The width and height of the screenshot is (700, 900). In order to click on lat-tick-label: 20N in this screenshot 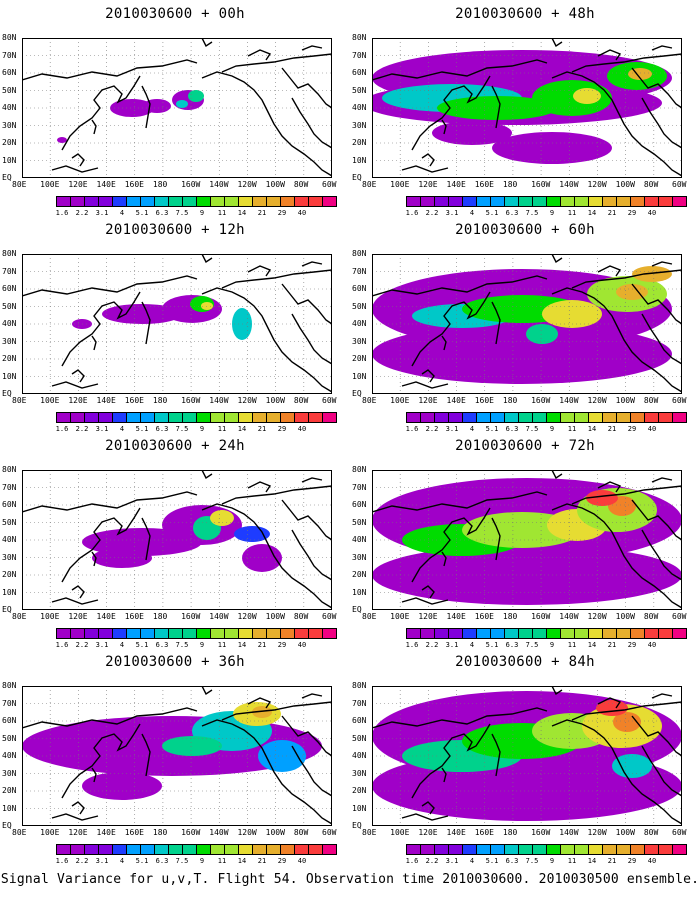, I will do `click(359, 574)`.